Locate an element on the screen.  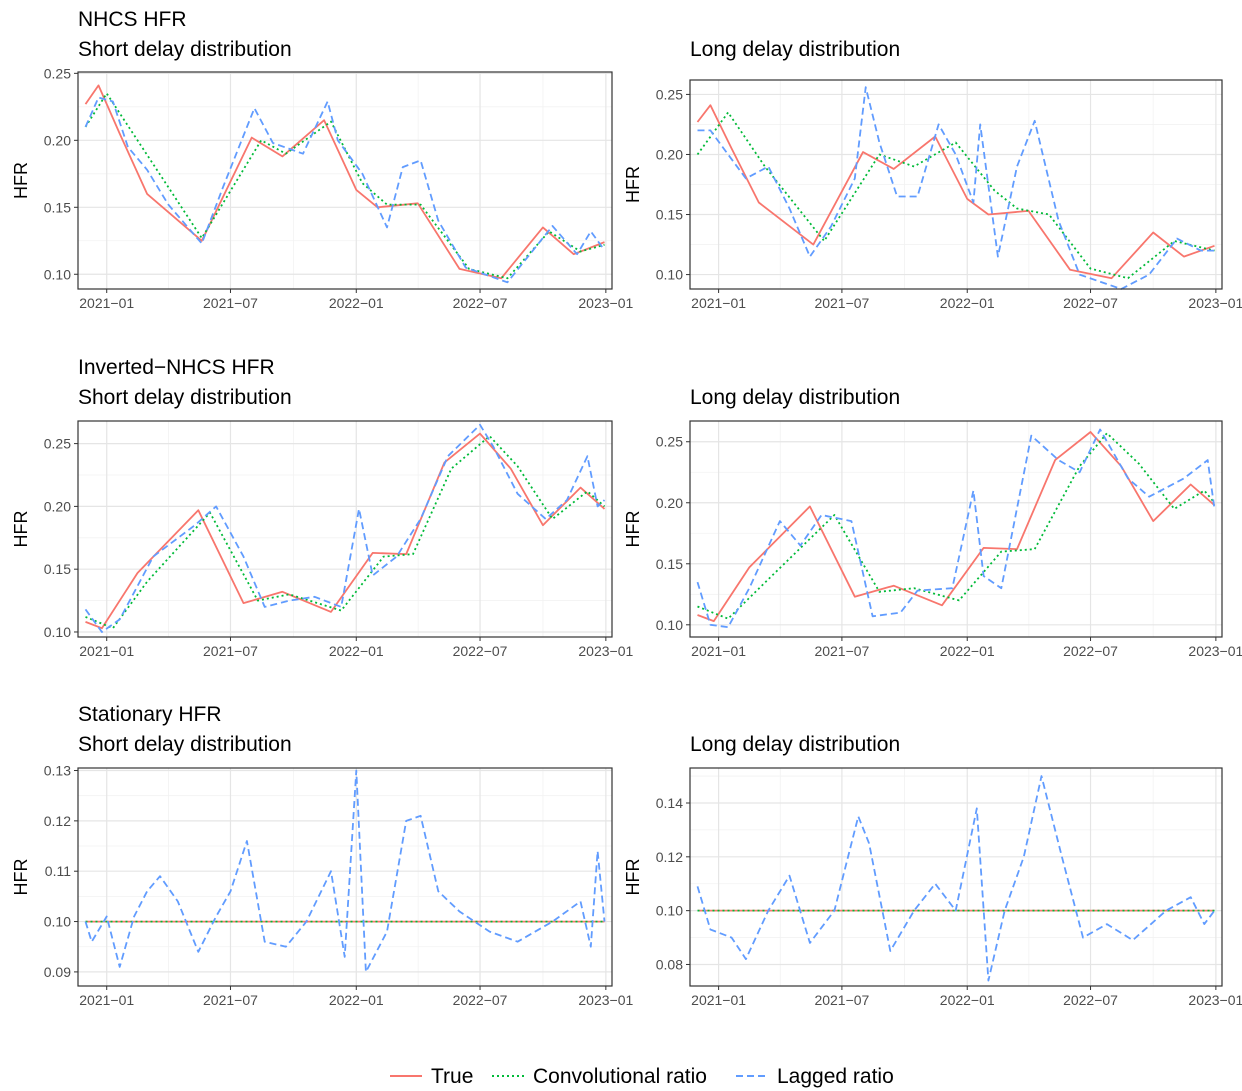
y-tick-label: 0.09 is located at coordinates (57, 972).